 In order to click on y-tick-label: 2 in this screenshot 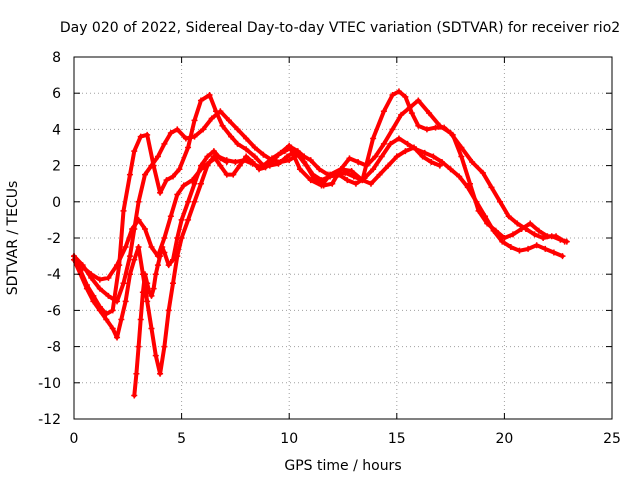, I will do `click(56, 167)`.